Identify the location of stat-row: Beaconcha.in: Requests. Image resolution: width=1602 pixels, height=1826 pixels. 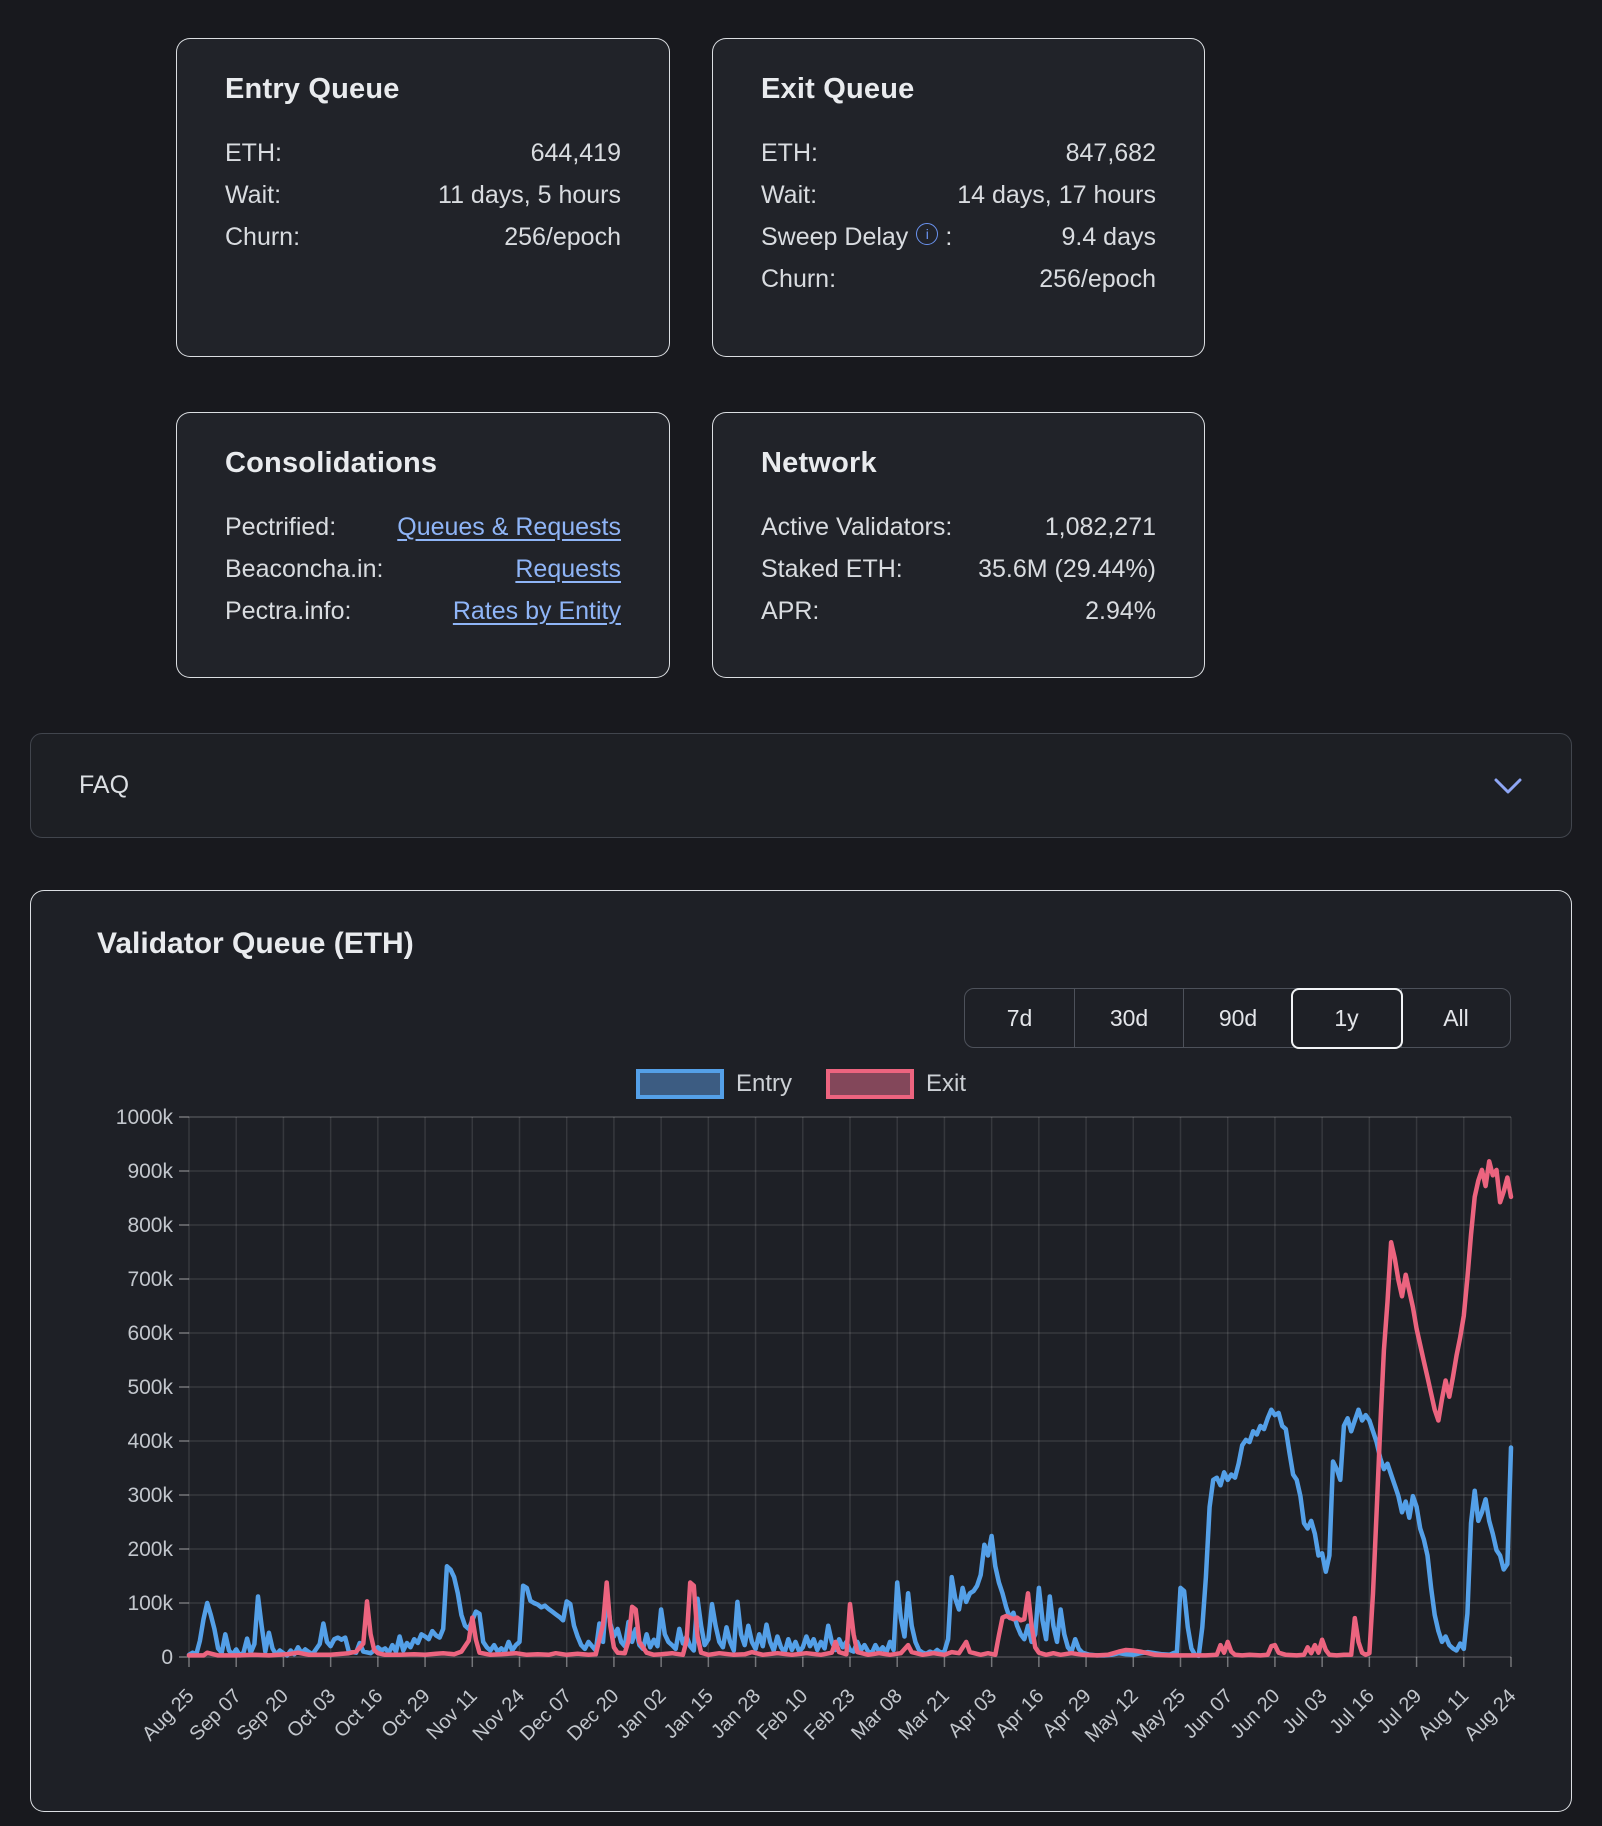
(423, 569).